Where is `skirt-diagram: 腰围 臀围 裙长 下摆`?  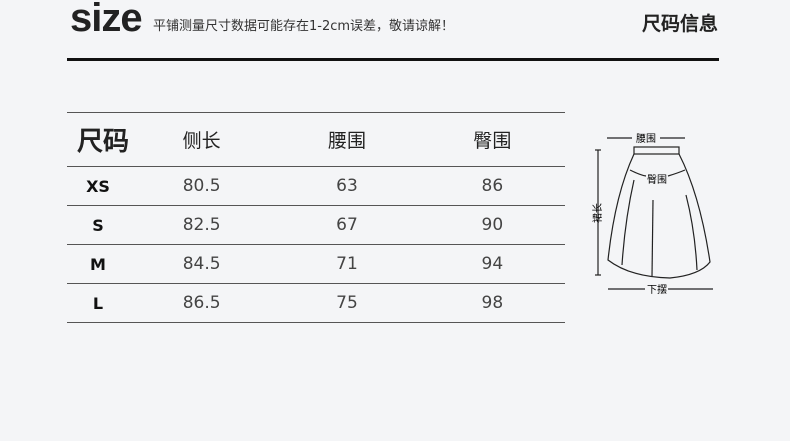 skirt-diagram: 腰围 臀围 裙长 下摆 is located at coordinates (652, 214).